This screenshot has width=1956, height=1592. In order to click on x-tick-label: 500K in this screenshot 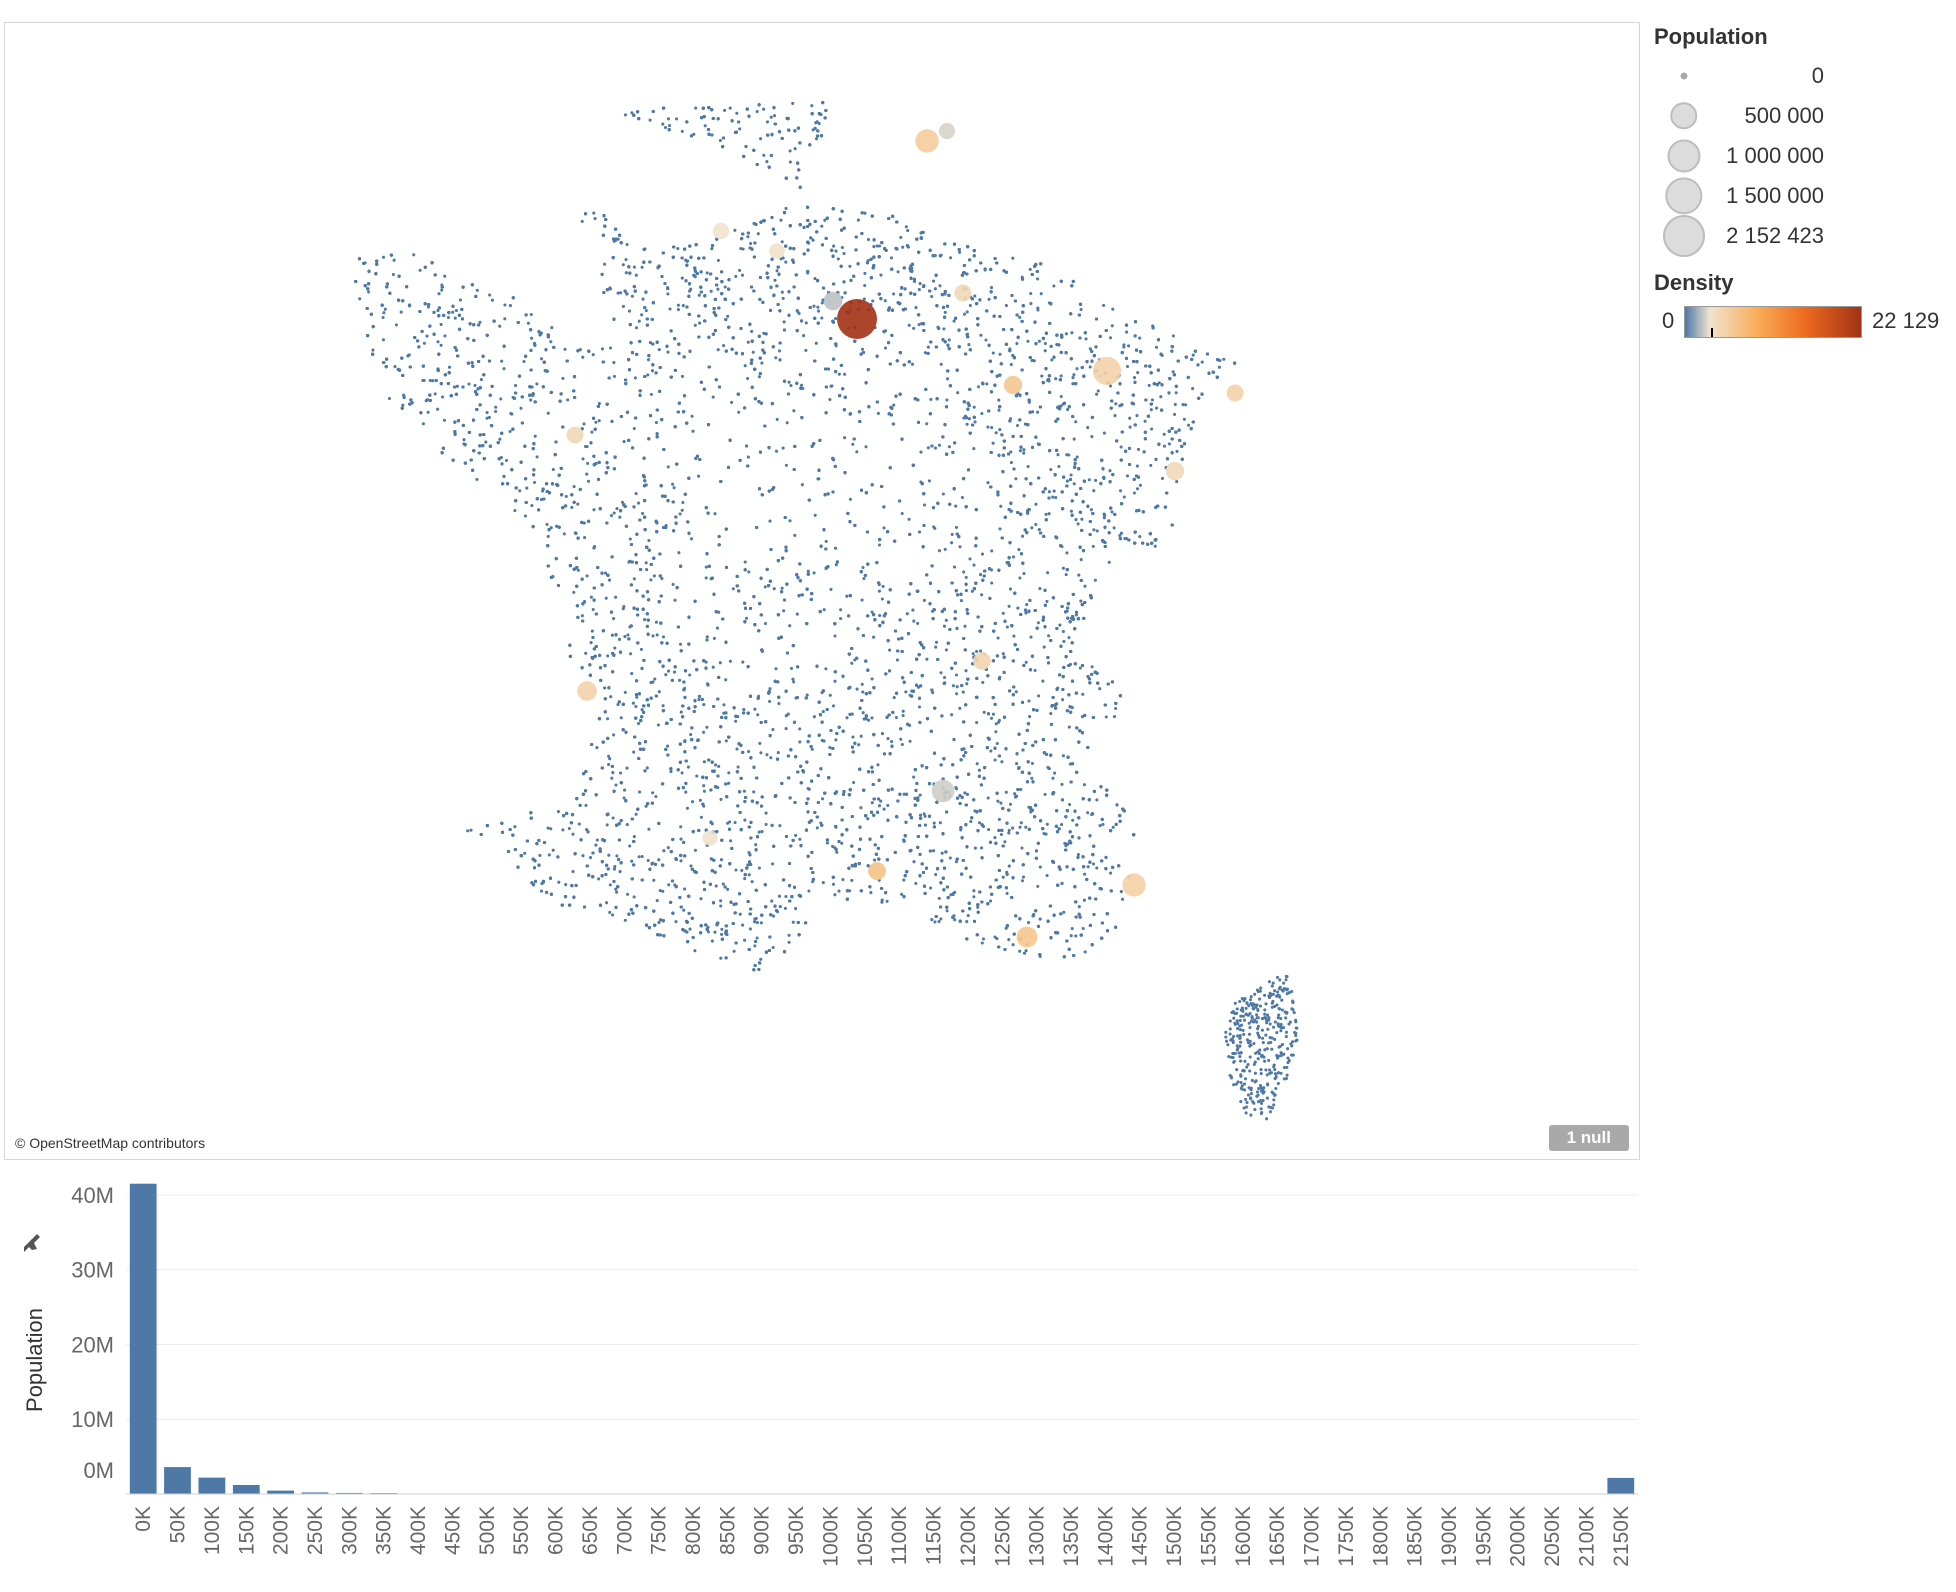, I will do `click(487, 1530)`.